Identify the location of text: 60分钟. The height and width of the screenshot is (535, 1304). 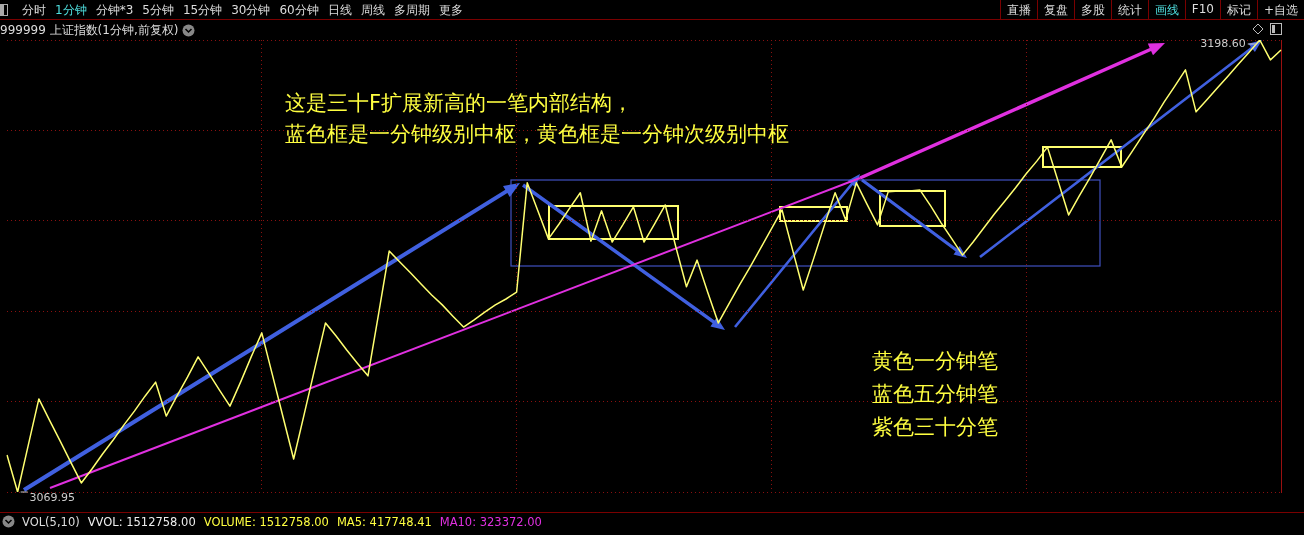
(299, 10).